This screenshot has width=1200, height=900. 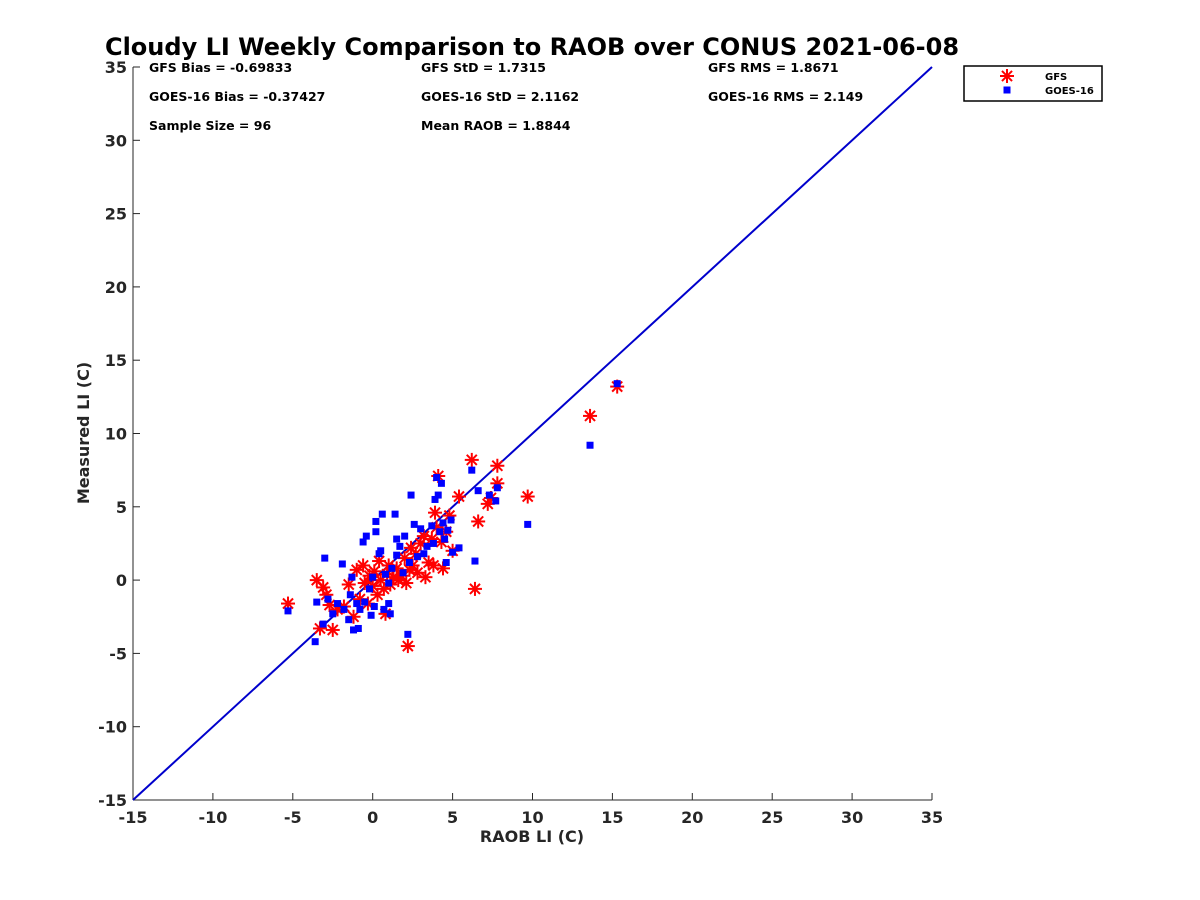 What do you see at coordinates (112, 800) in the screenshot?
I see `y-tick-label: -15` at bounding box center [112, 800].